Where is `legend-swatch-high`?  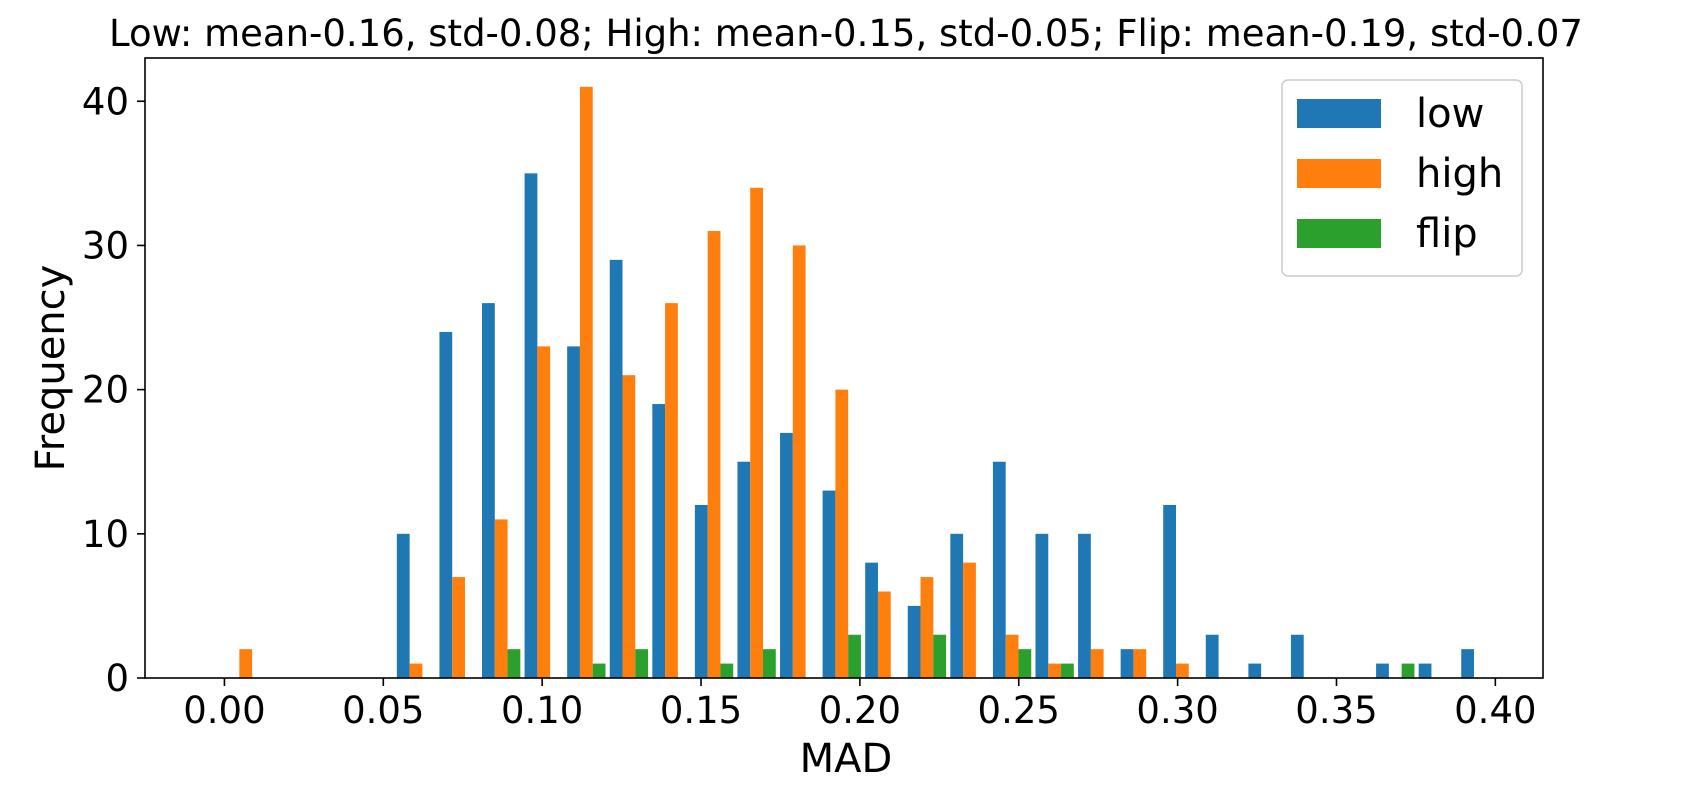 legend-swatch-high is located at coordinates (1339, 173).